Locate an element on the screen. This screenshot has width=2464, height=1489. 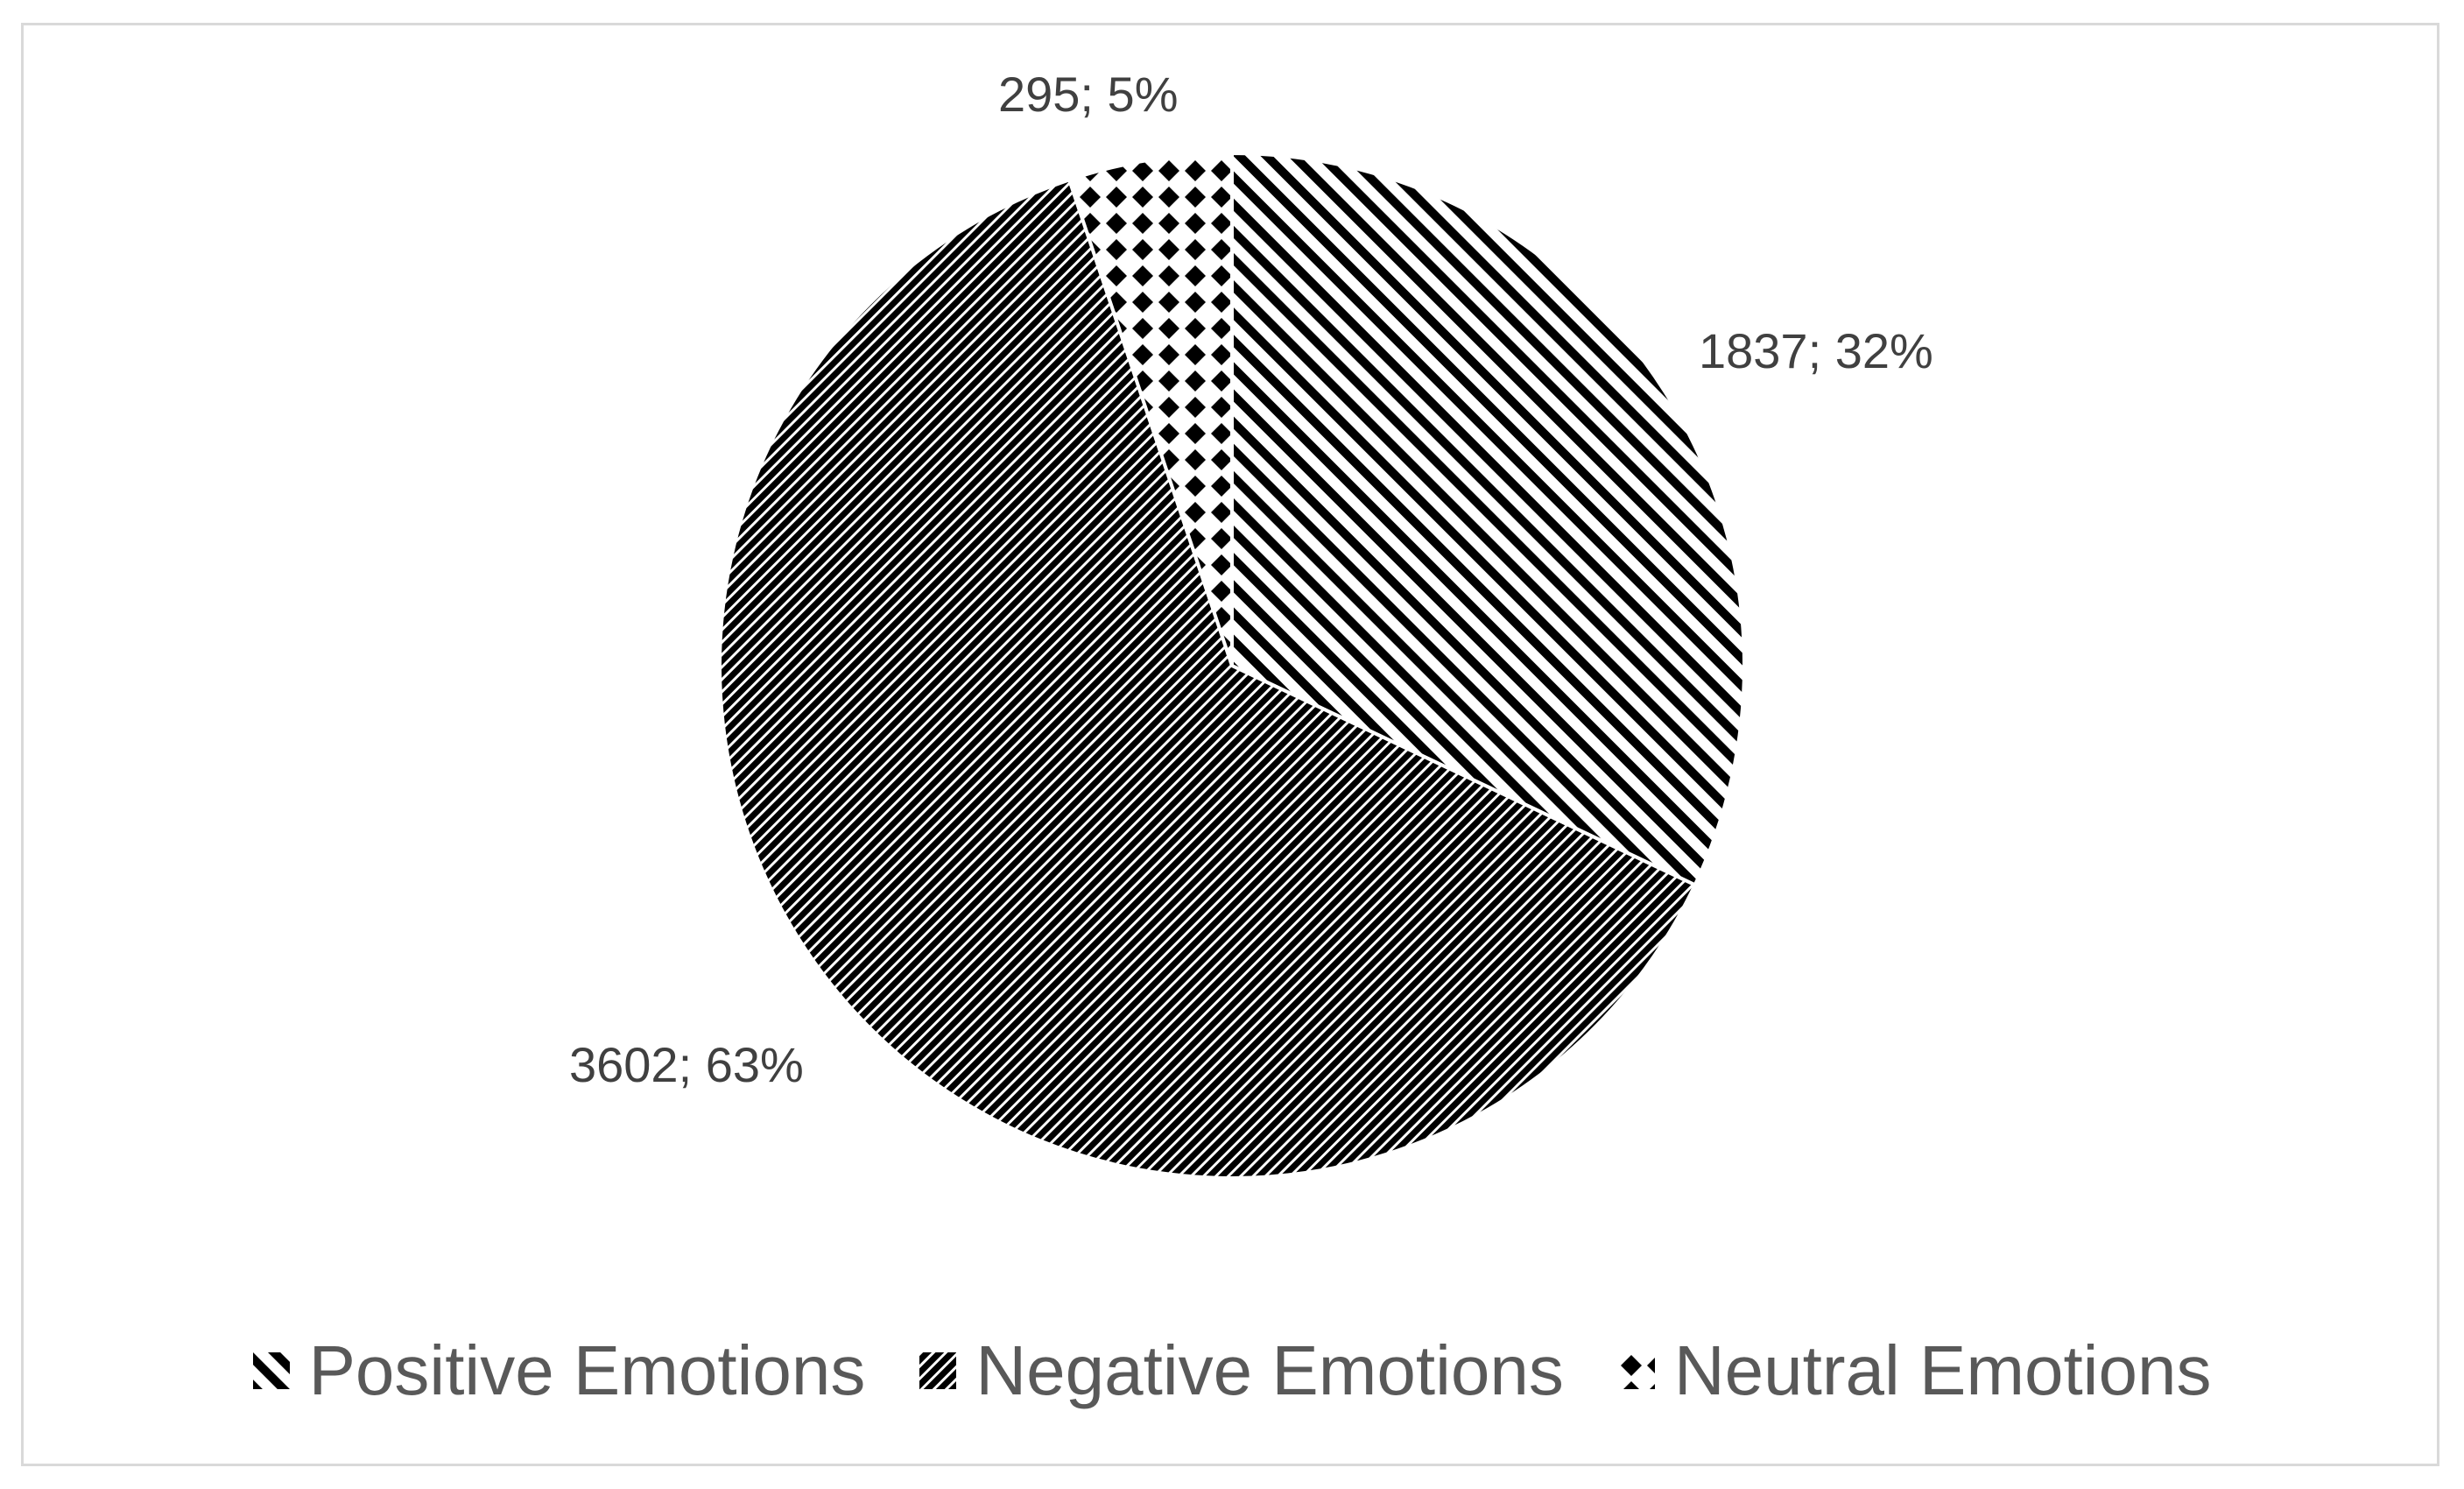
data-label-neutral: 295; 5% is located at coordinates (1088, 94).